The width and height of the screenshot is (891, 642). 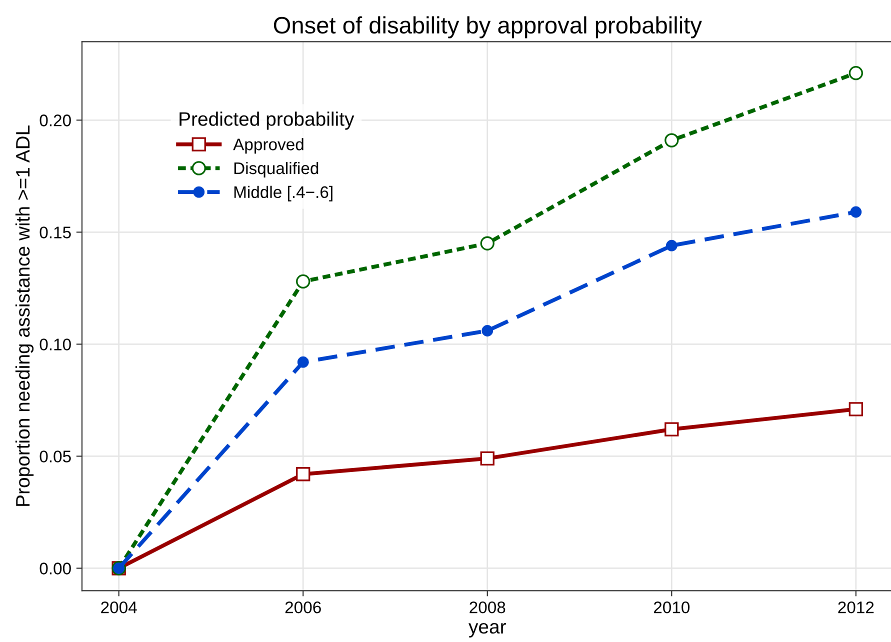 I want to click on y-tick-label: 0.05, so click(x=55, y=456).